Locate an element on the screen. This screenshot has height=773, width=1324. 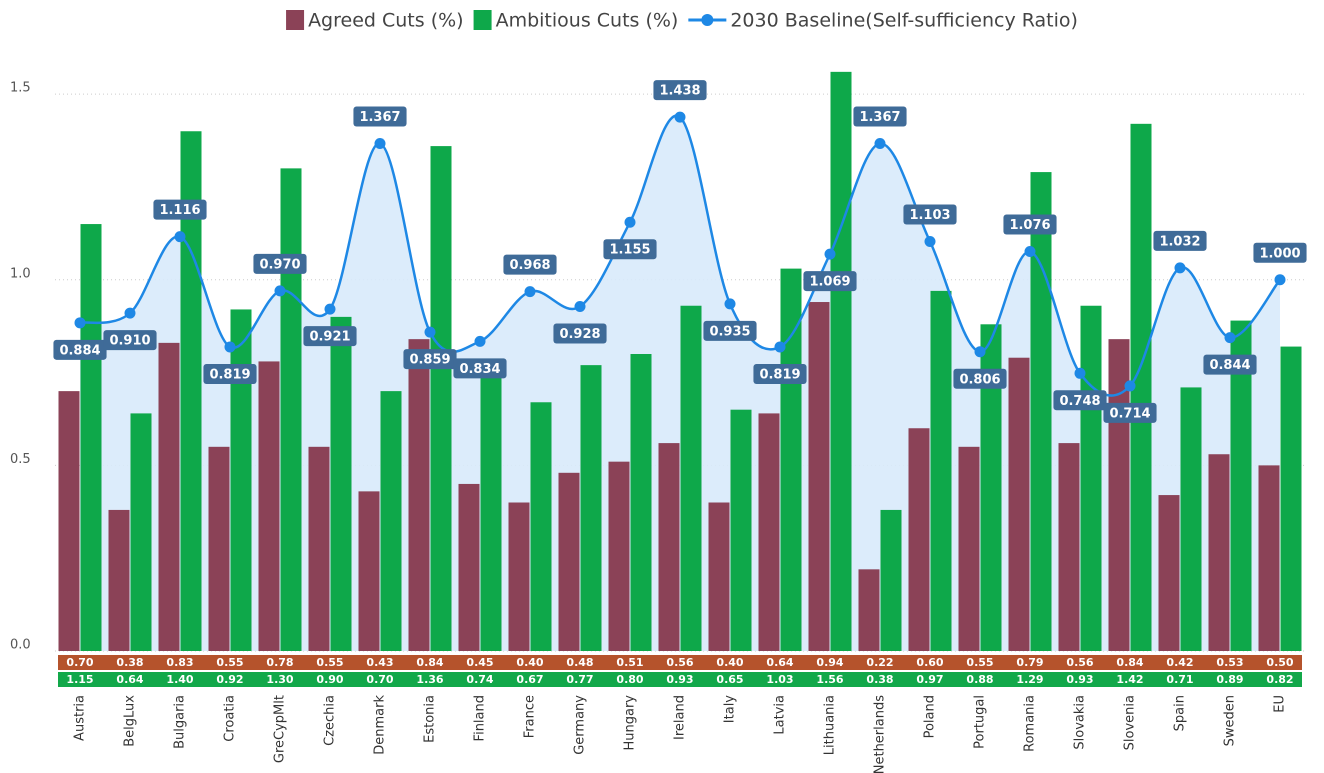
data-label: 0.53 is located at coordinates (1229, 662).